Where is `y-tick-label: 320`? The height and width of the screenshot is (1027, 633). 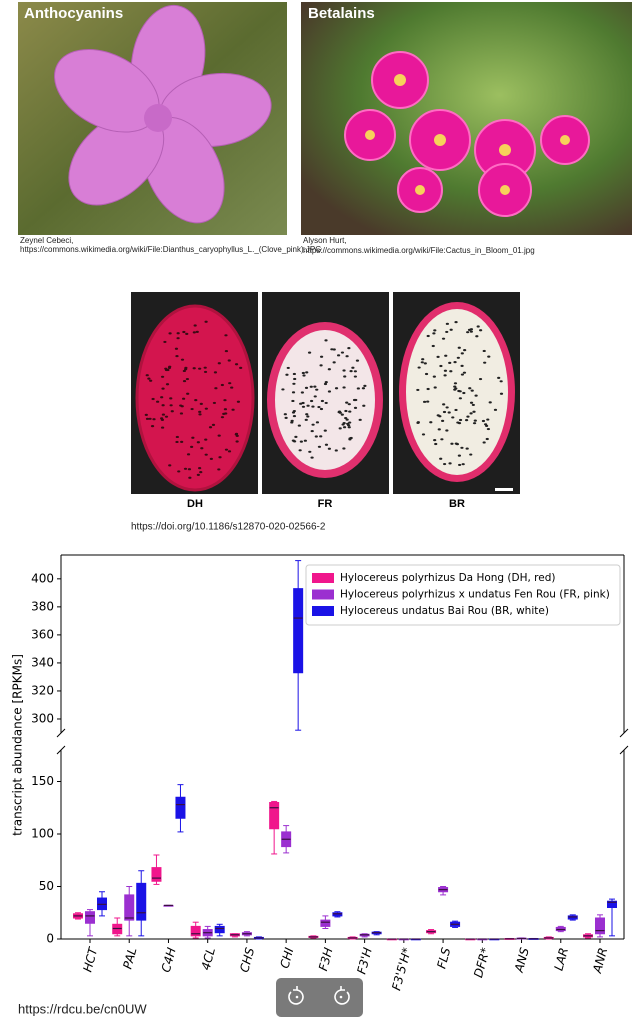 y-tick-label: 320 is located at coordinates (42, 690).